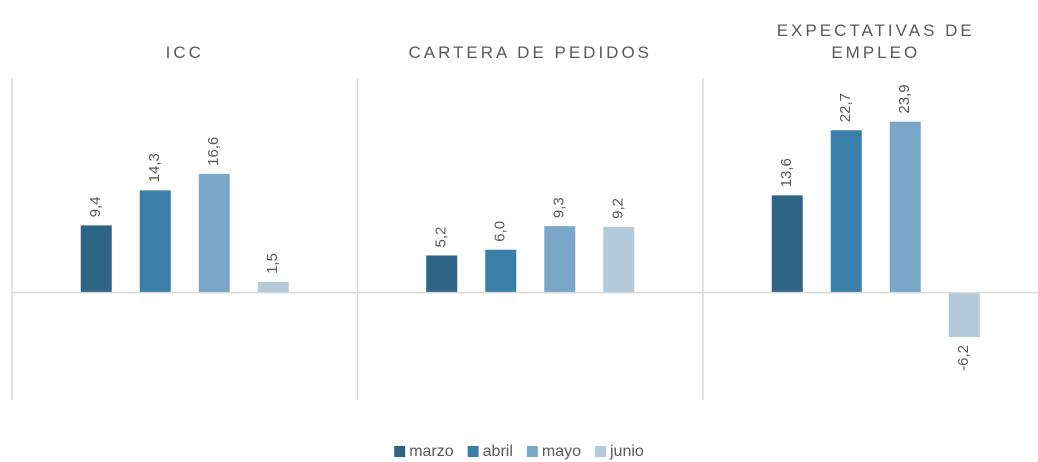 Image resolution: width=1038 pixels, height=462 pixels. I want to click on legend: marzo abril mayo junio, so click(519, 451).